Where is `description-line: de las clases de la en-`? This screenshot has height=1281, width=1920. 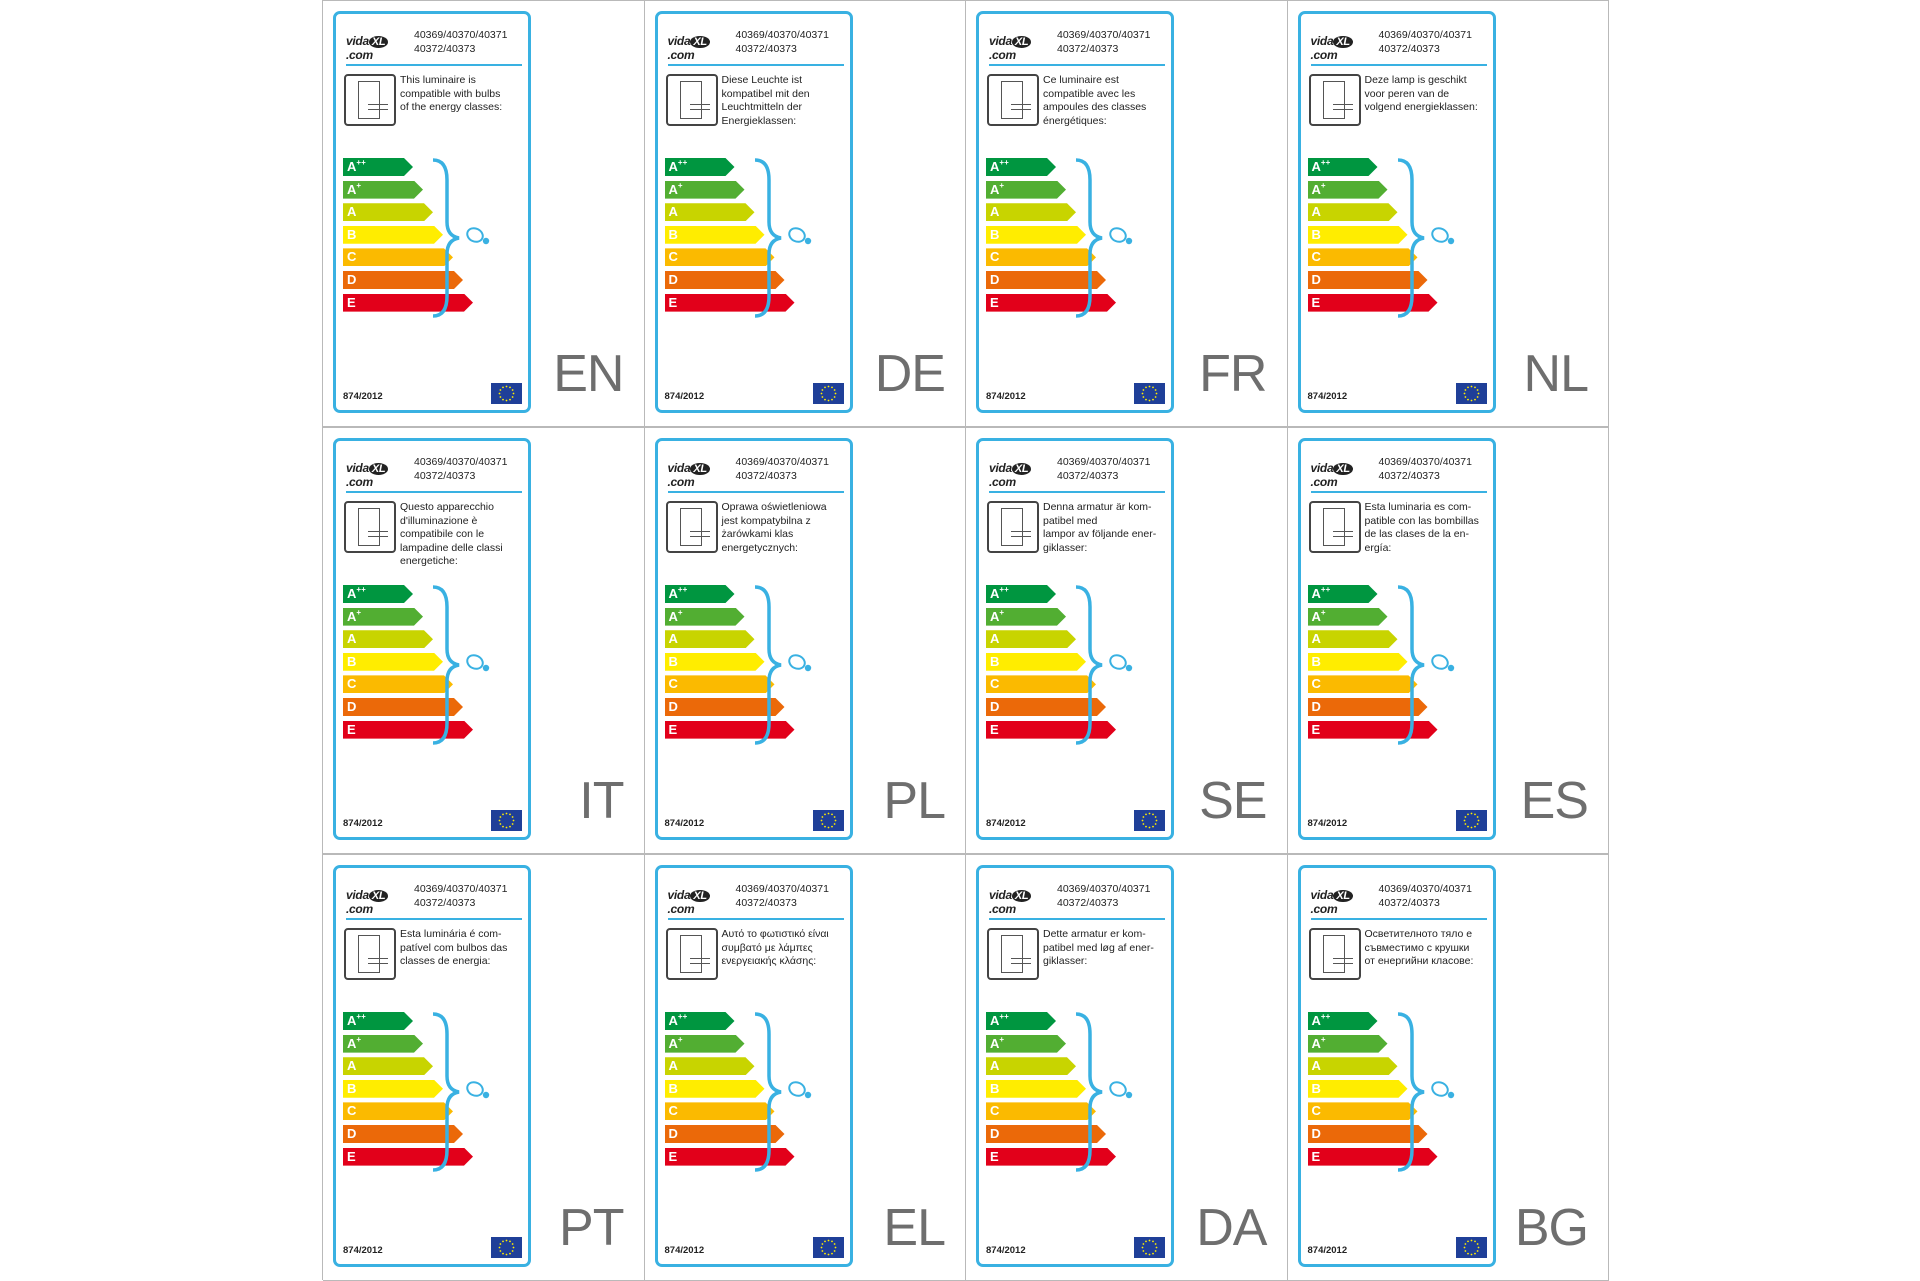 description-line: de las clases de la en- is located at coordinates (1416, 534).